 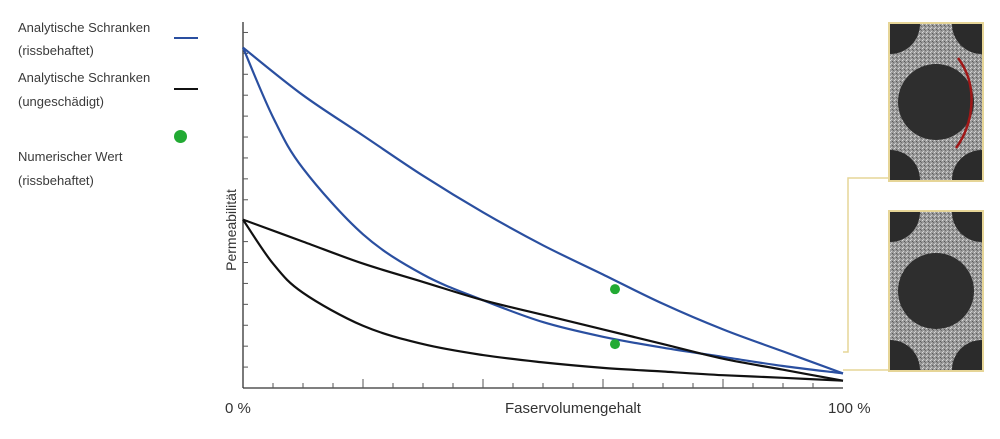 I want to click on microstructure-cracked-image, so click(x=936, y=102).